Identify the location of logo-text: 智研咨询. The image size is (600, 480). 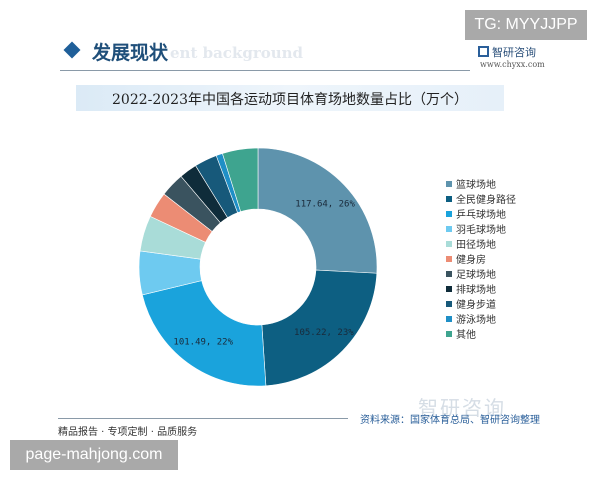
(514, 52).